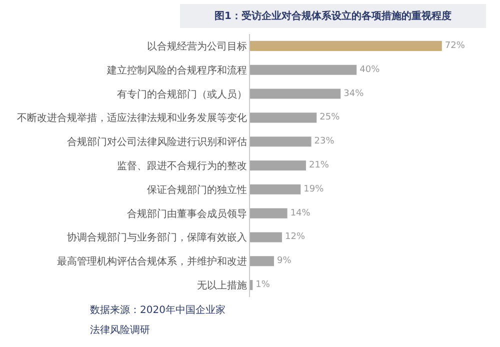  What do you see at coordinates (333, 16) in the screenshot?
I see `chart-title: 图1：受访企业对合规体系设立的各项措施的重视程度` at bounding box center [333, 16].